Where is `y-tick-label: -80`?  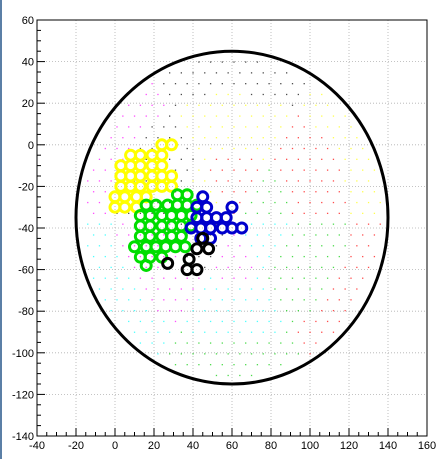
y-tick-label: -80 is located at coordinates (26, 312).